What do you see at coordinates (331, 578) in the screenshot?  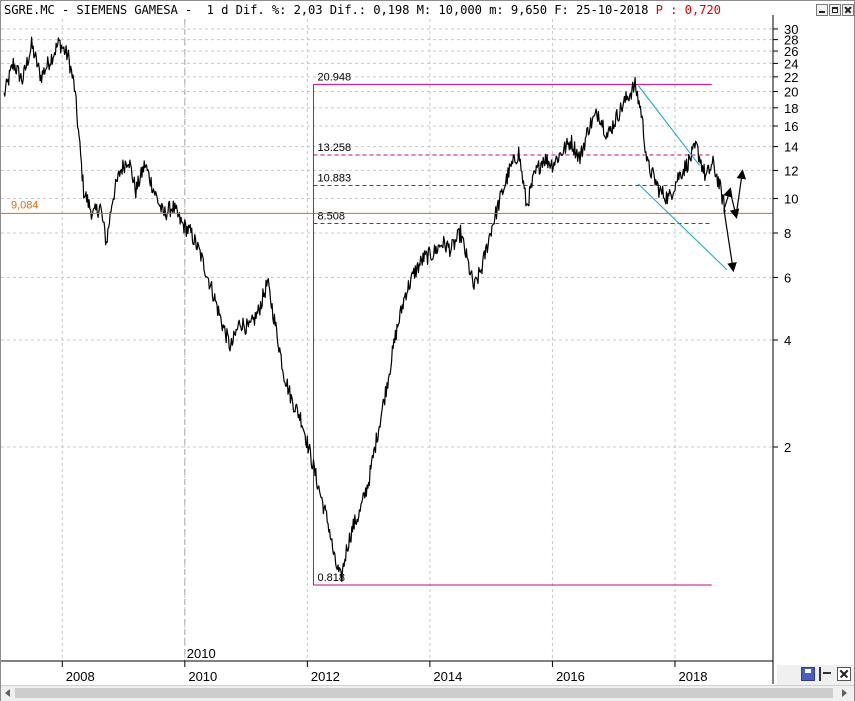 I see `fib-level-label: 0.818` at bounding box center [331, 578].